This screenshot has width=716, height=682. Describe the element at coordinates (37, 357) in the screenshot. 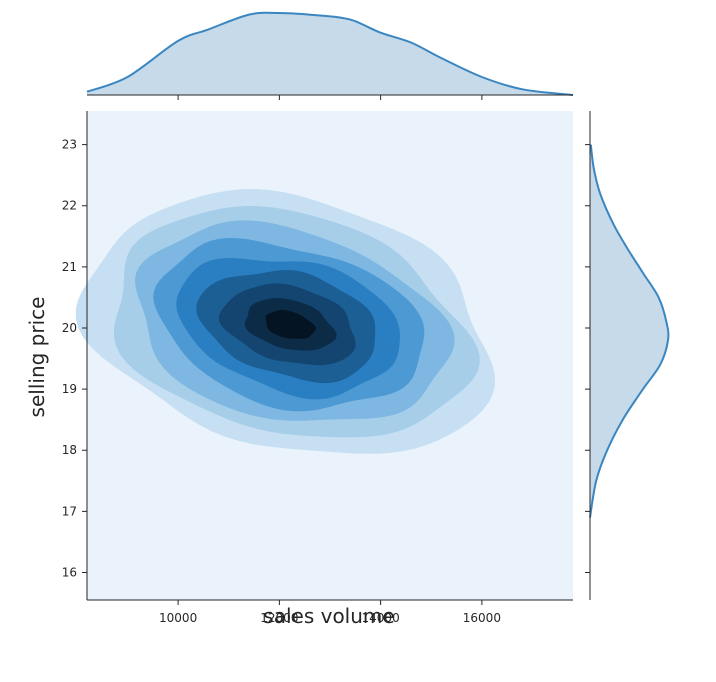

I see `y-axis-label: selling price` at that location.